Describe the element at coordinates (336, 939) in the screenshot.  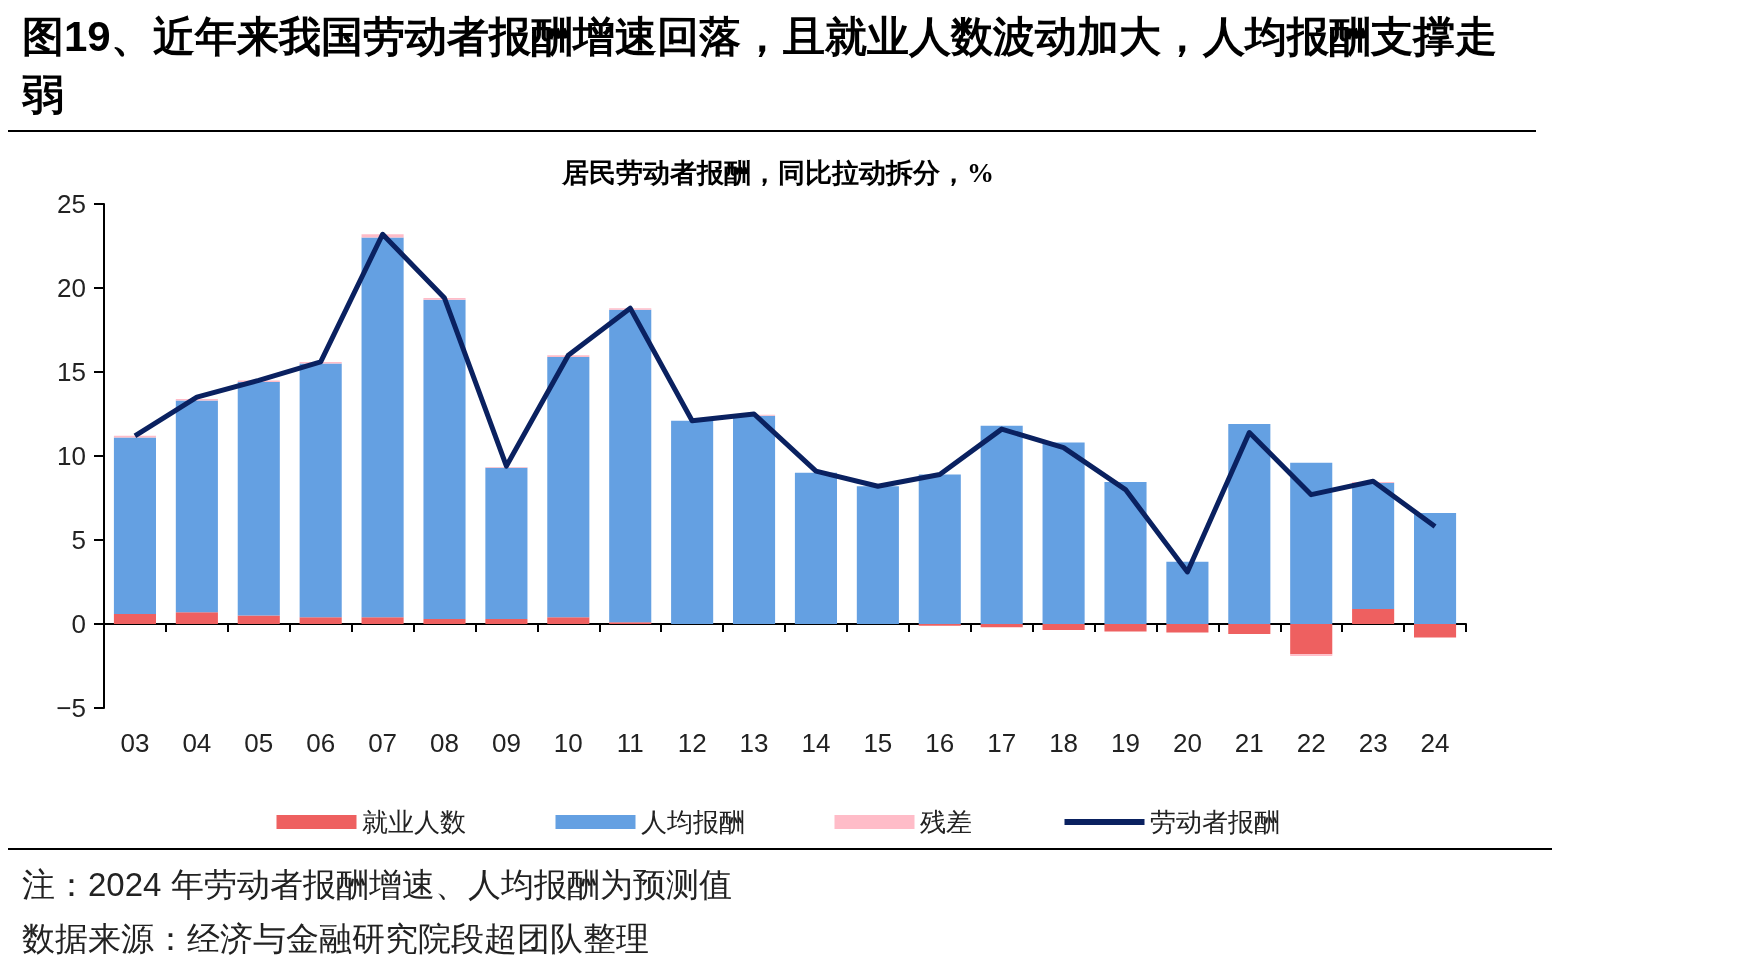
I see `source-note: 数据来源：经济与金融研究院段超团队整理` at that location.